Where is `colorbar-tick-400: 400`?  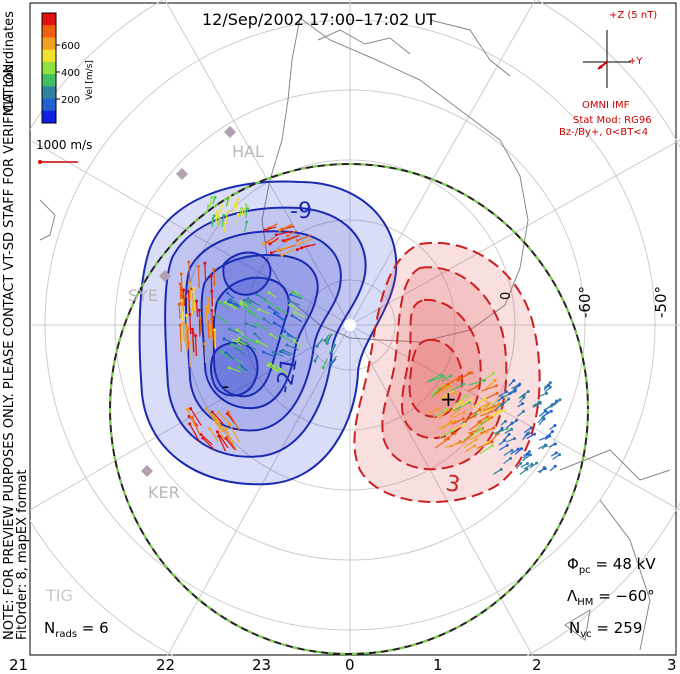 colorbar-tick-400: 400 is located at coordinates (70, 73).